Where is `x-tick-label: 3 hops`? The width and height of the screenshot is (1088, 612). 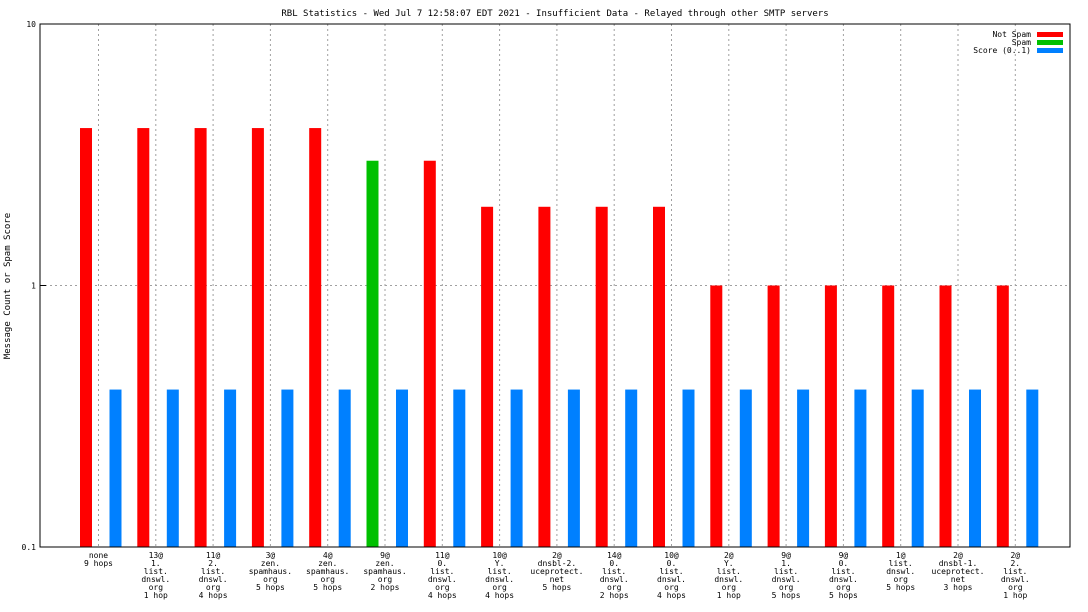
x-tick-label: 3 hops is located at coordinates (958, 587).